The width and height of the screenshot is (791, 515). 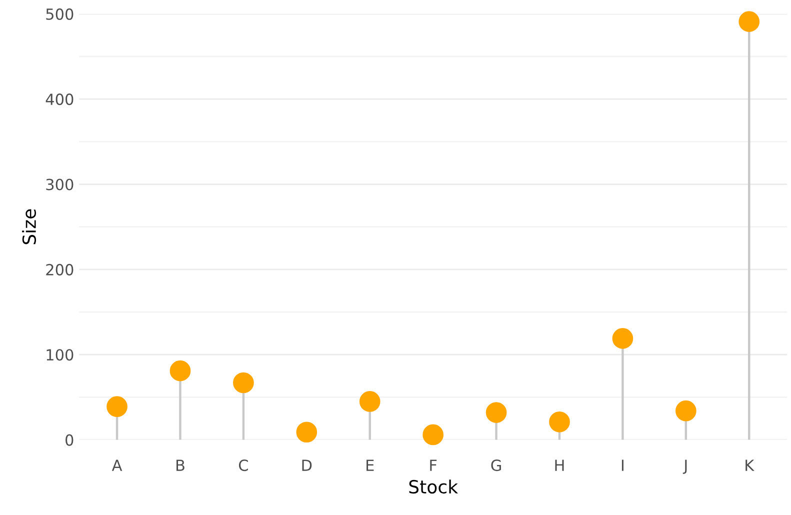 I want to click on x-tick-label: F, so click(x=433, y=465).